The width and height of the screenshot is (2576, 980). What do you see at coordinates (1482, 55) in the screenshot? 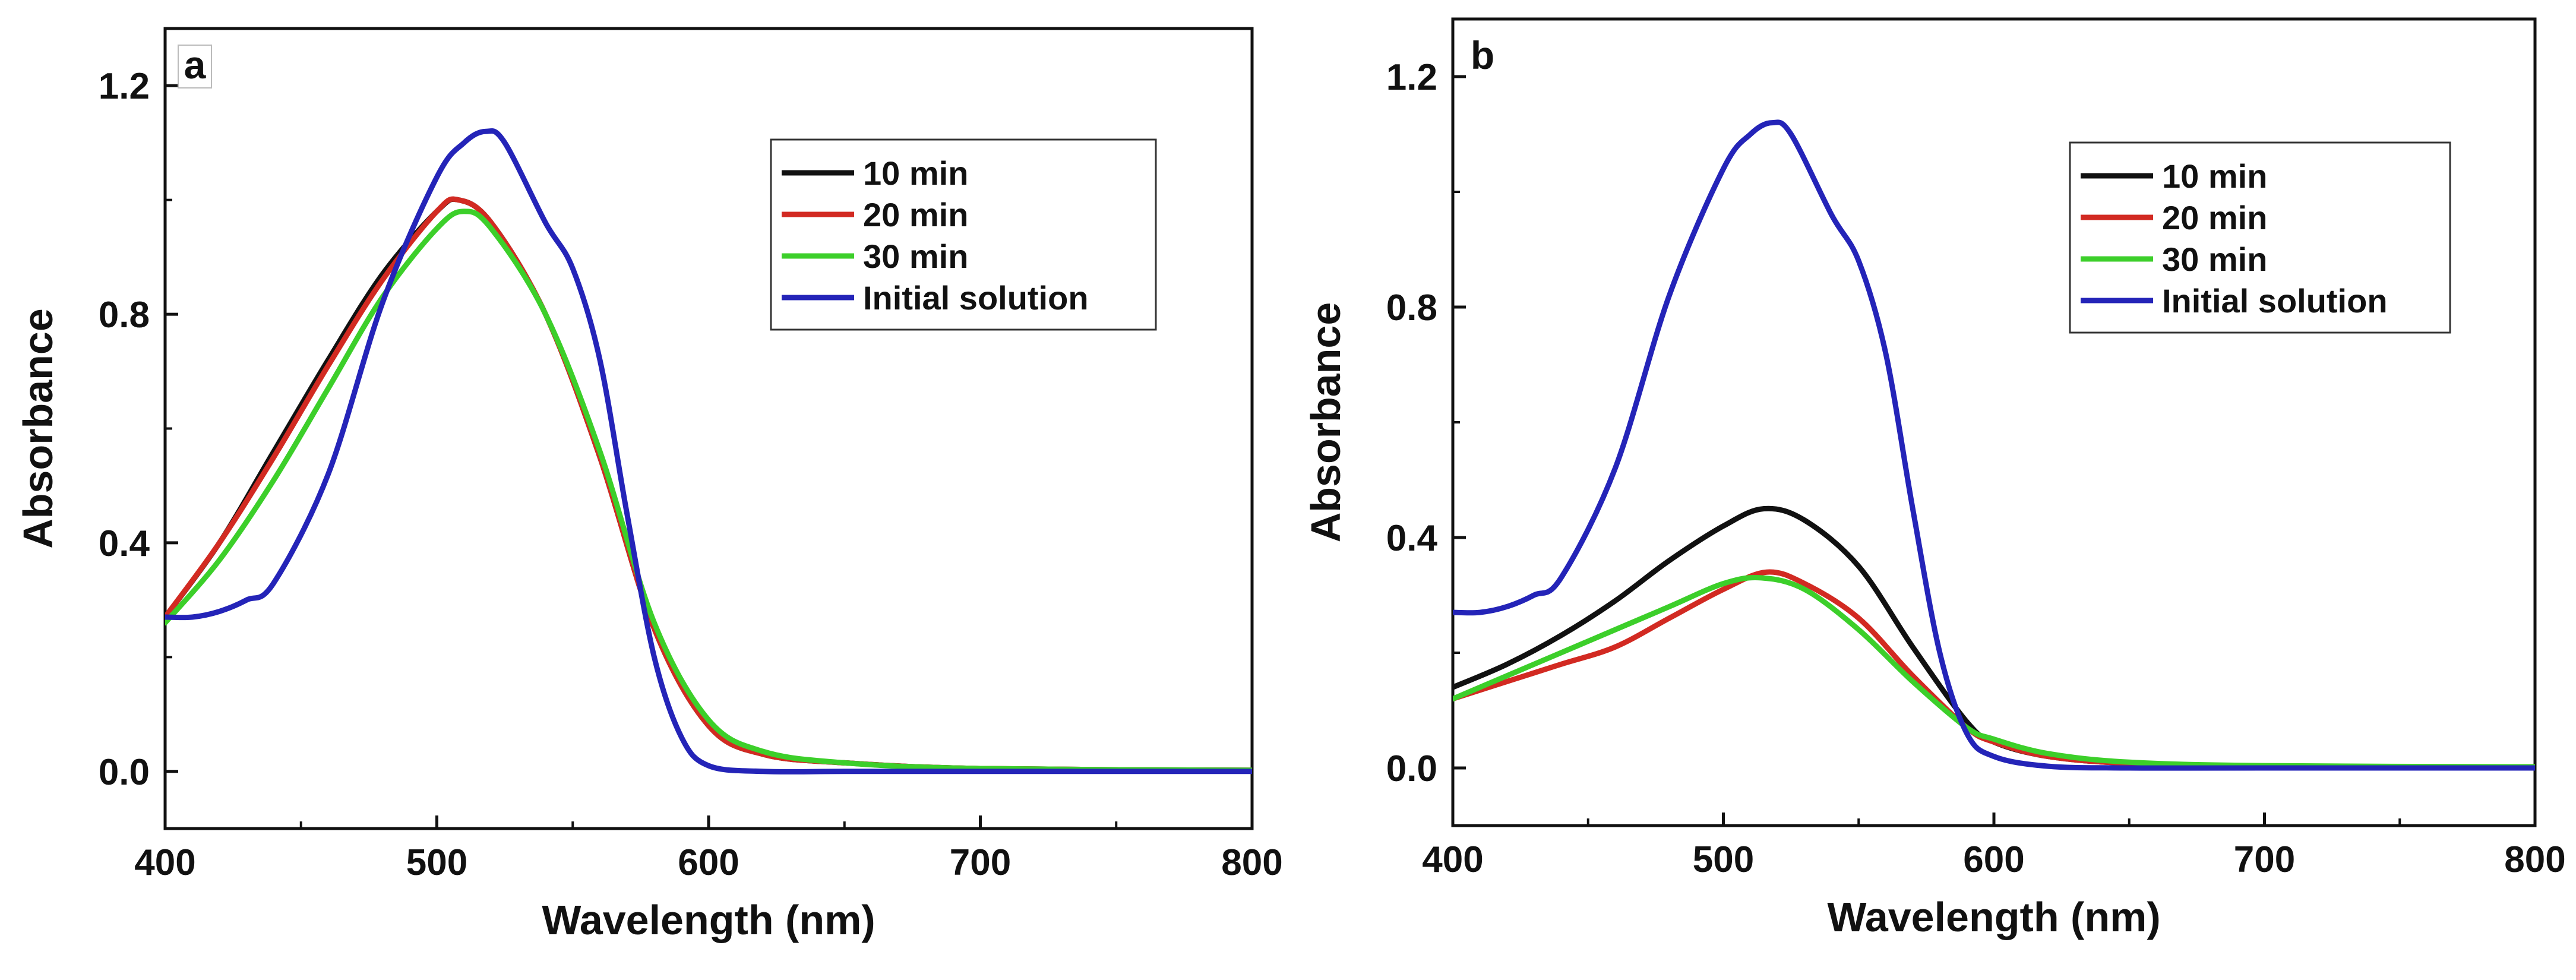
I see `panel-label: b` at bounding box center [1482, 55].